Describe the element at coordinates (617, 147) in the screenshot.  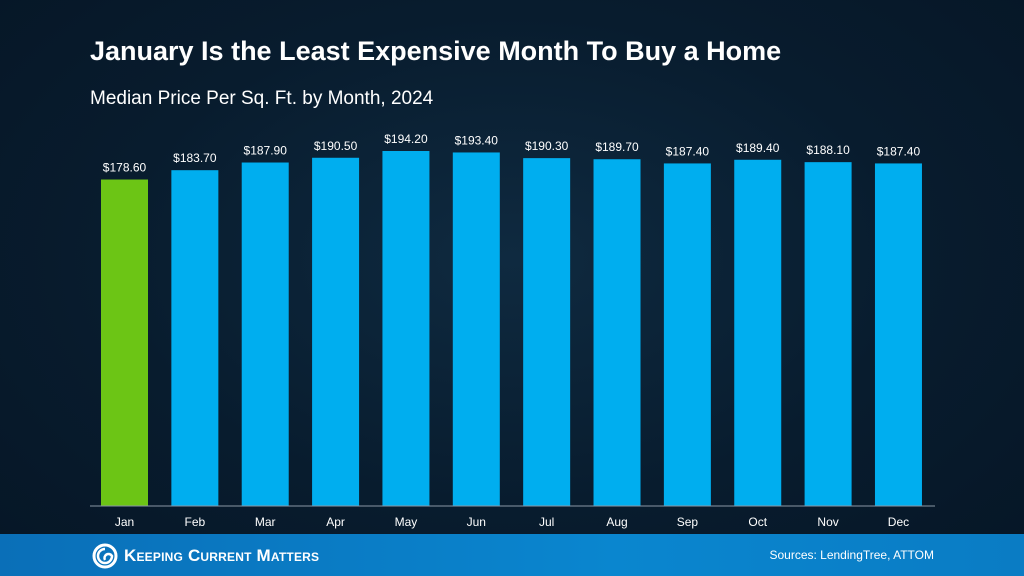
I see `data-label: $189.70` at that location.